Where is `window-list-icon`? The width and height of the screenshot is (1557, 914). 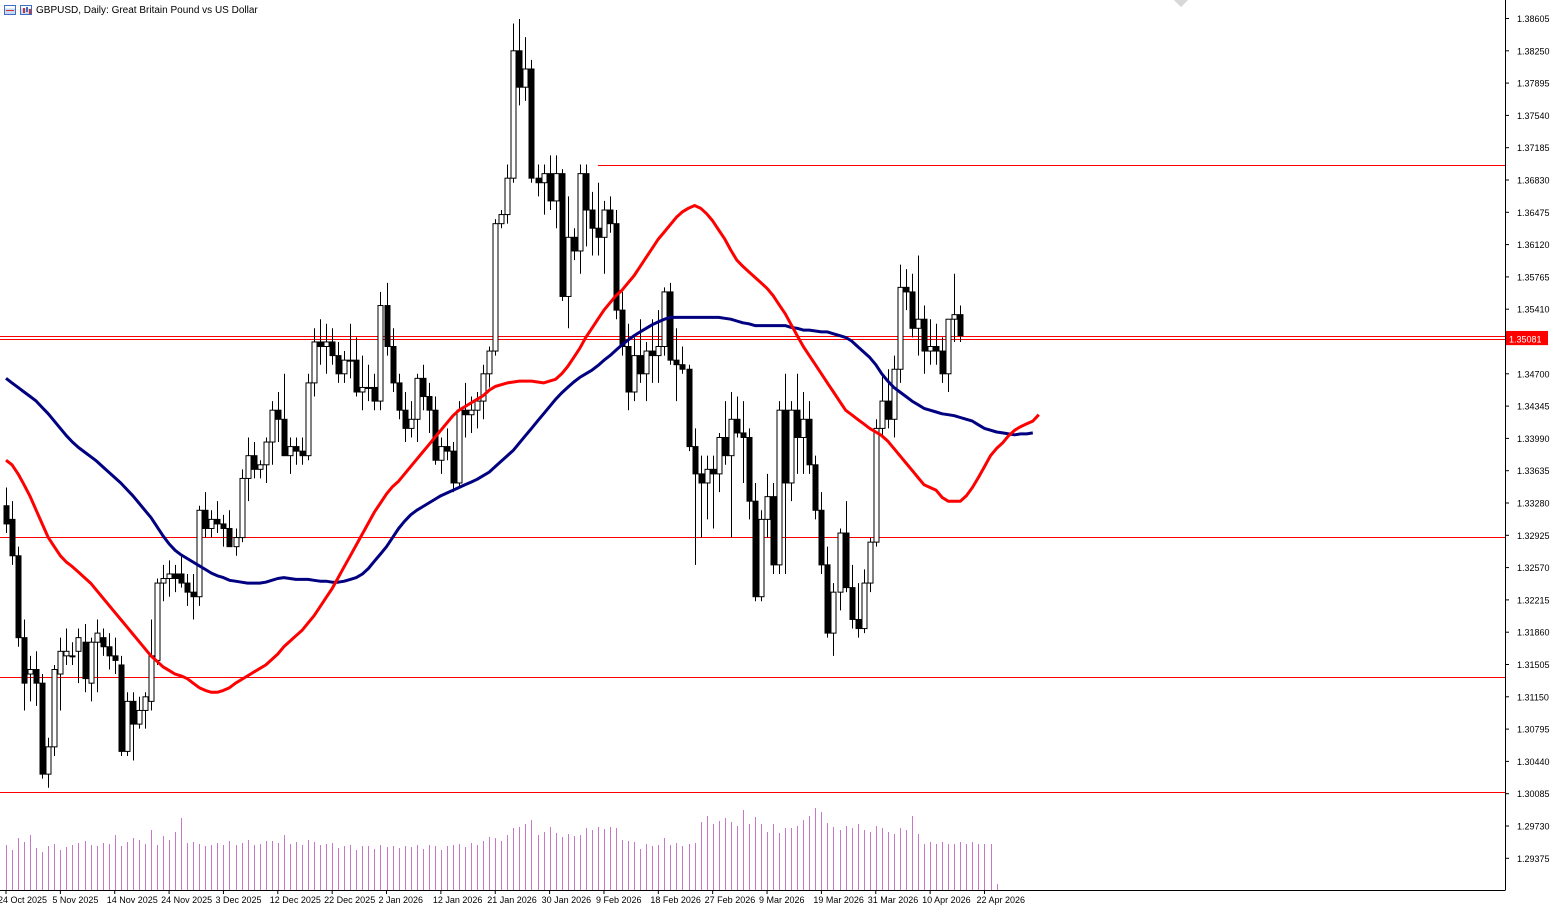
window-list-icon is located at coordinates (10, 10).